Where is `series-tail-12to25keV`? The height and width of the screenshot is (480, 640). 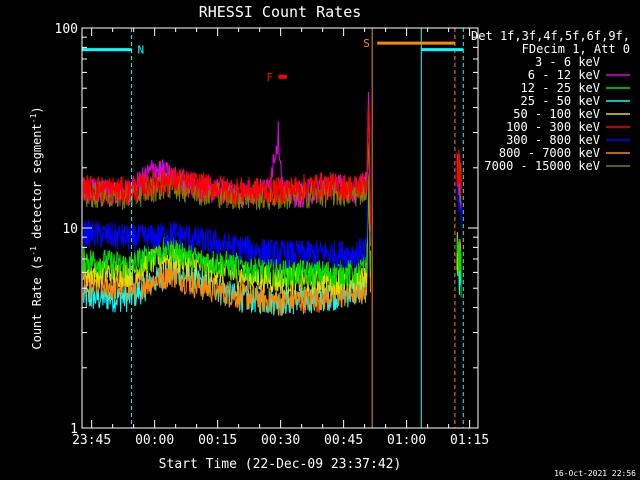
series-tail-12to25keV is located at coordinates (459, 266).